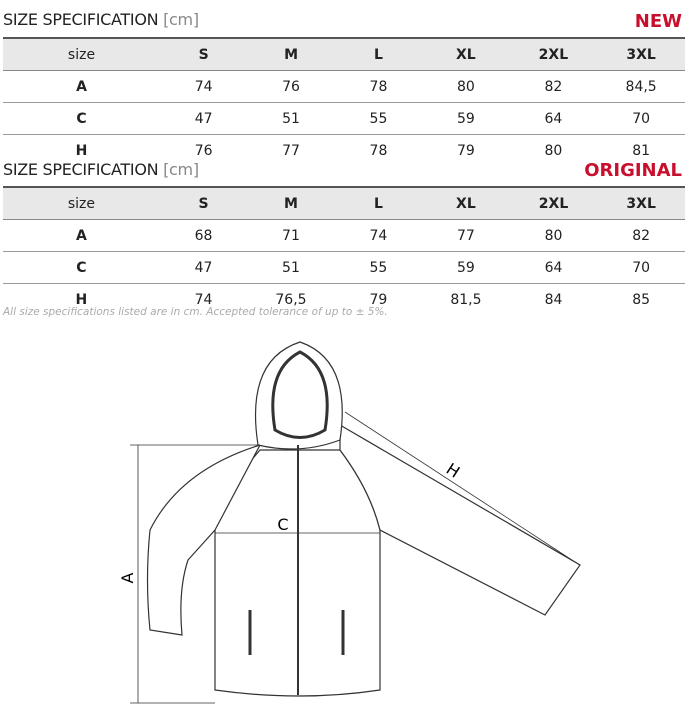 This screenshot has width=690, height=717. What do you see at coordinates (633, 170) in the screenshot?
I see `original-tag: ORIGINAL` at bounding box center [633, 170].